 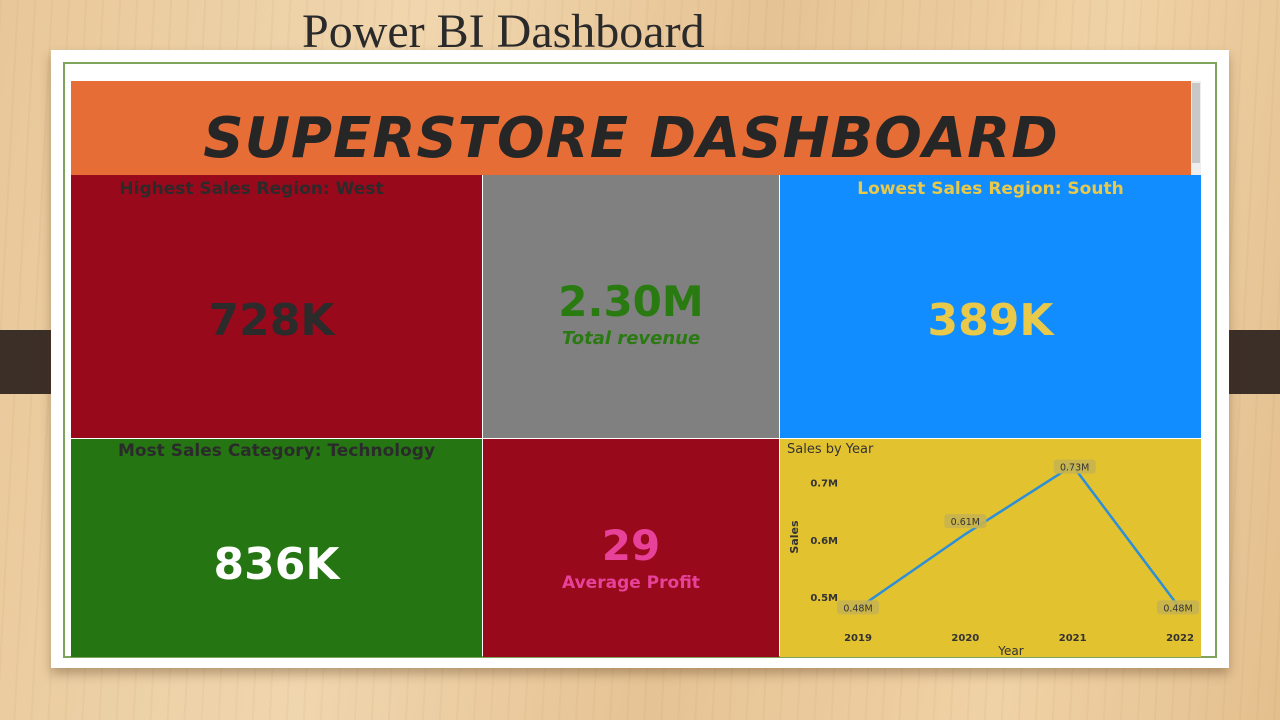 What do you see at coordinates (276, 451) in the screenshot?
I see `top-category-label: Most Sales Category: Technology` at bounding box center [276, 451].